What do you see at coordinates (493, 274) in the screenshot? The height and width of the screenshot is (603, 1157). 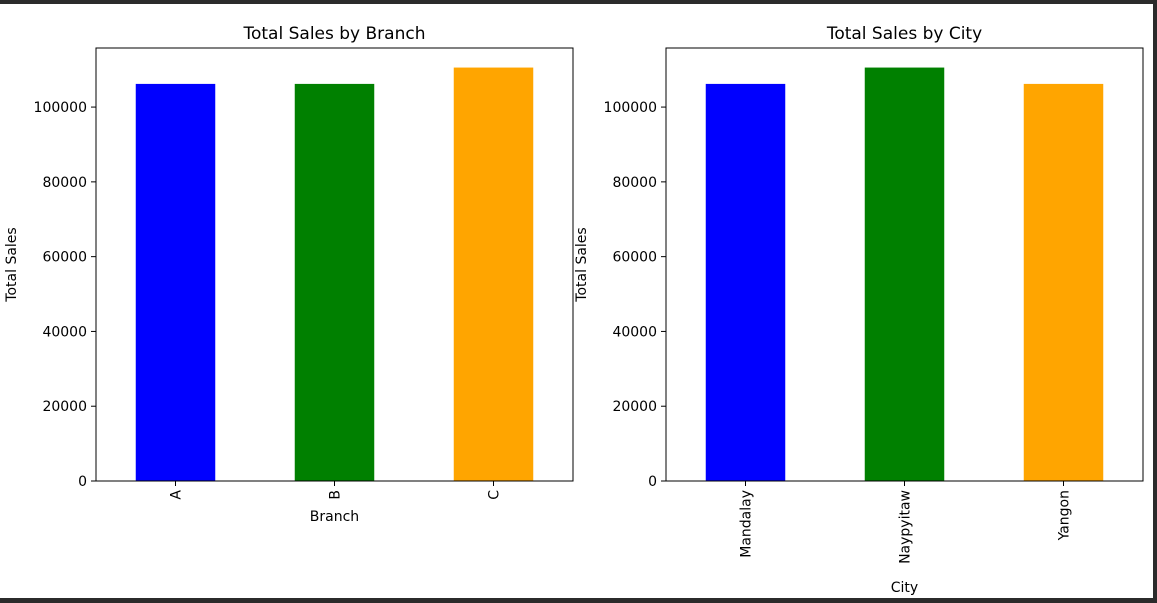 I see `bar-c` at bounding box center [493, 274].